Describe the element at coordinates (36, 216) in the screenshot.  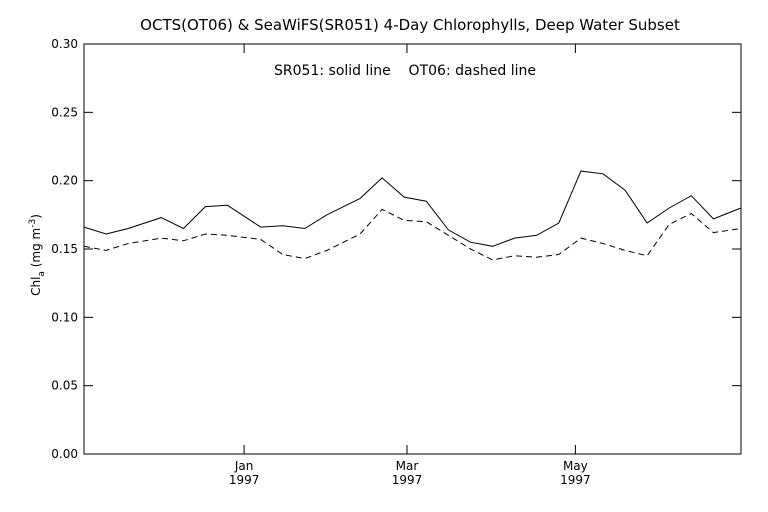
I see `y-axis-title-part: )` at that location.